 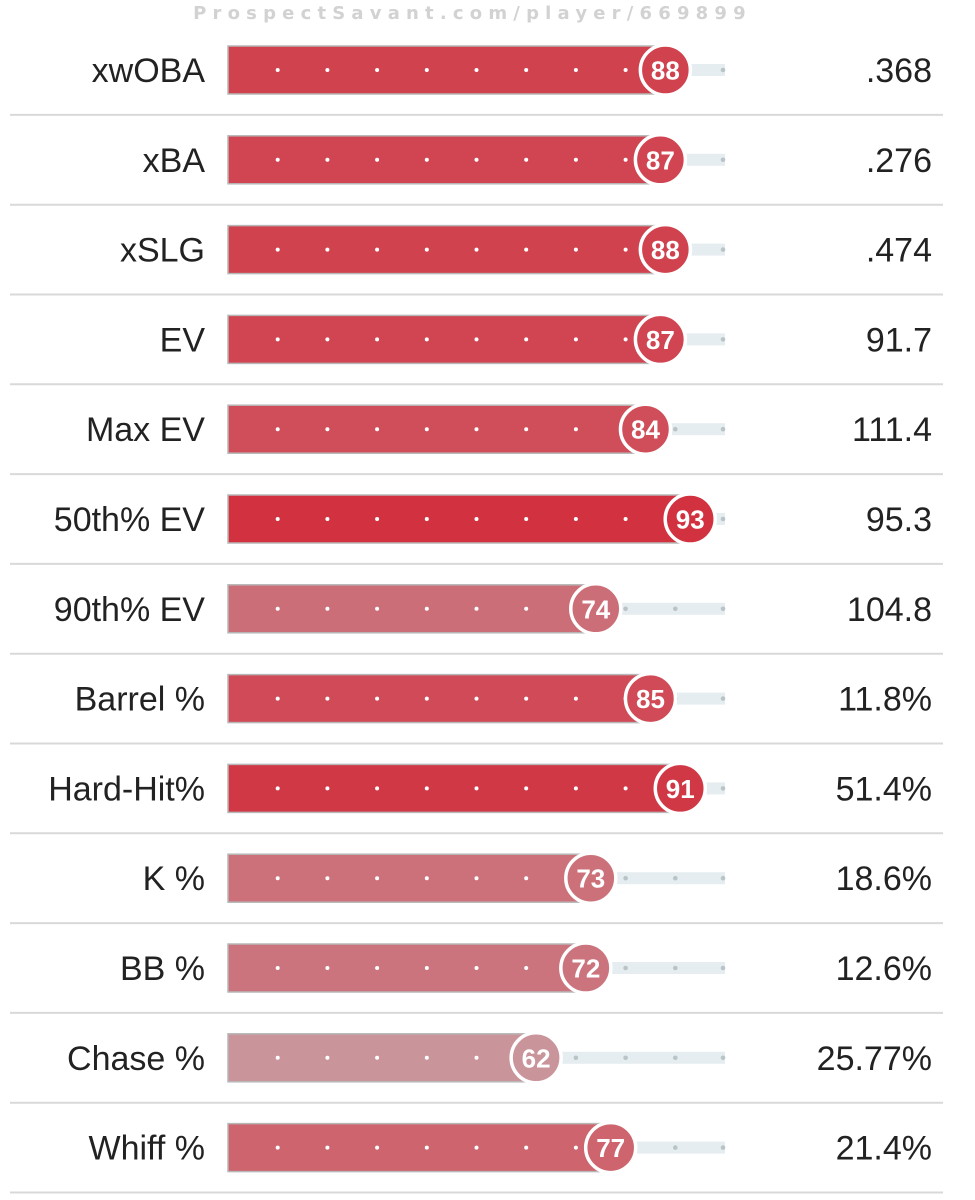 I want to click on percentile-label: 74, so click(x=595, y=609).